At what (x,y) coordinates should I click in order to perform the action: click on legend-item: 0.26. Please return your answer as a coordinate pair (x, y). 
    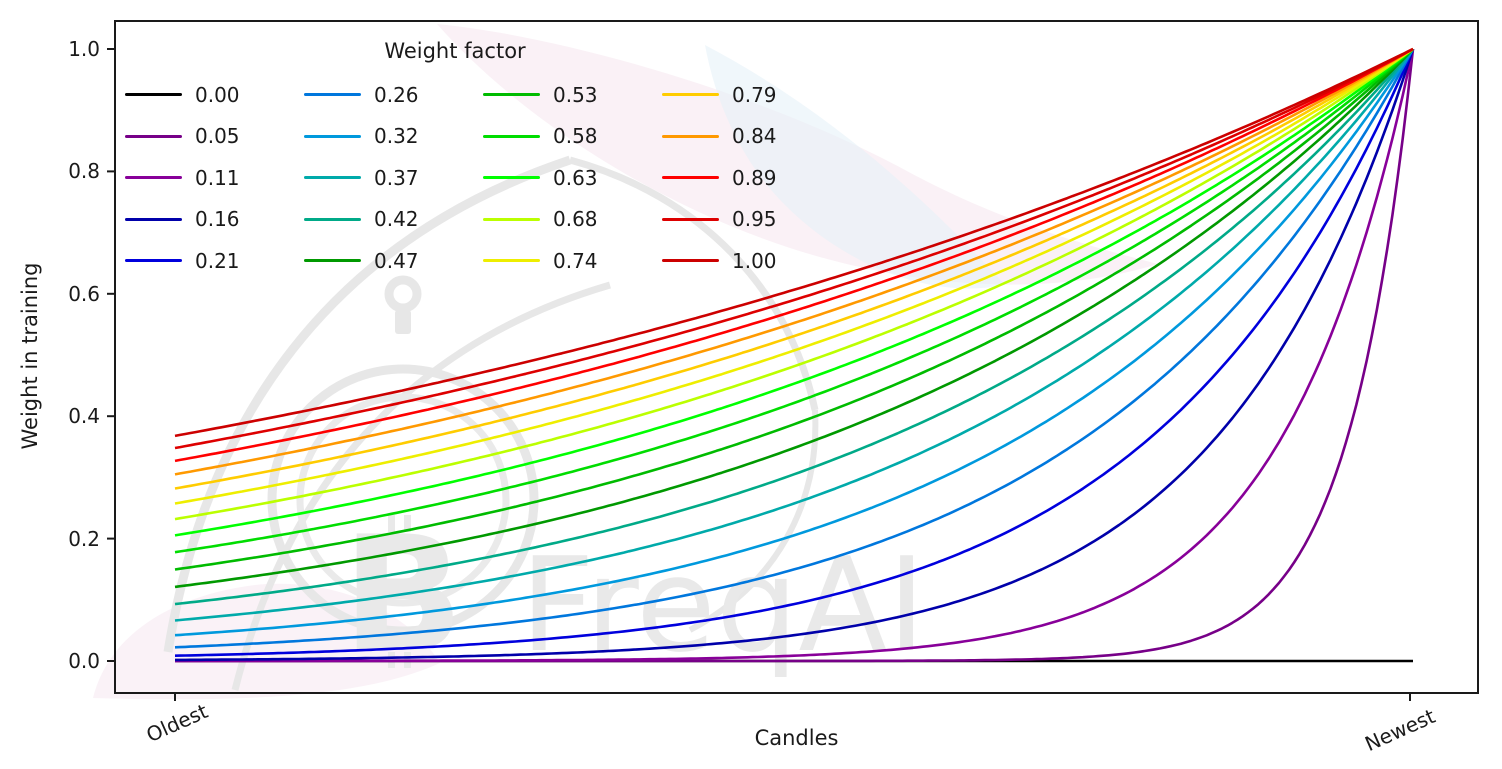
    Looking at the image, I should click on (393, 95).